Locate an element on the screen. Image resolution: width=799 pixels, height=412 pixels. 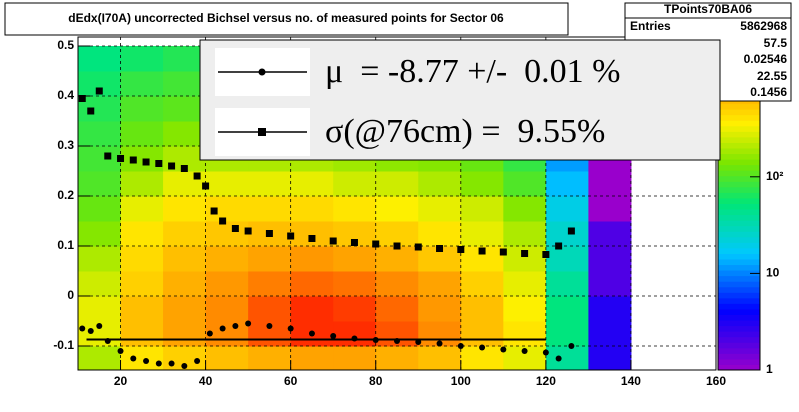
stats-value: 0.02546 is located at coordinates (766, 59).